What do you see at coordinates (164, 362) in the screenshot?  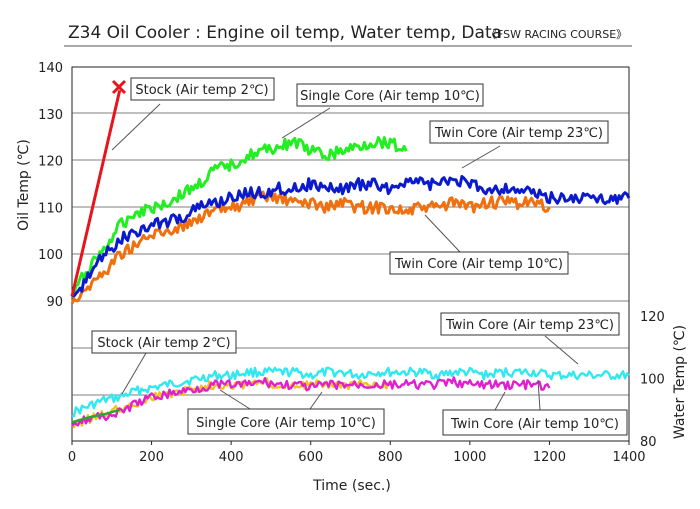 I see `annotation-stock-water: Stock (Air temp 2℃)` at bounding box center [164, 362].